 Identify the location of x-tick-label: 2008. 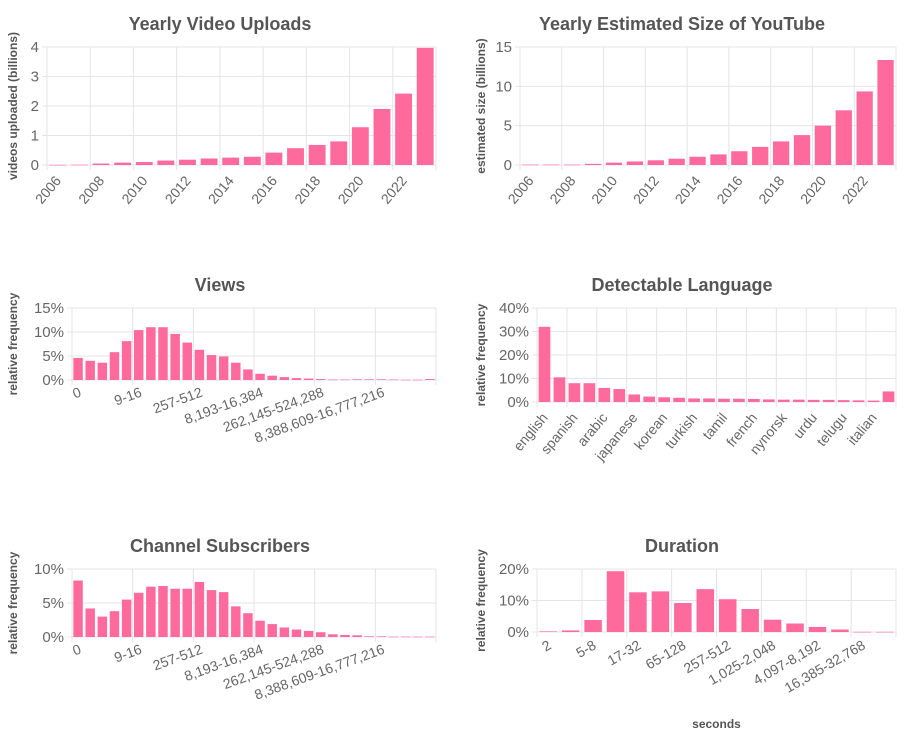
(91, 189).